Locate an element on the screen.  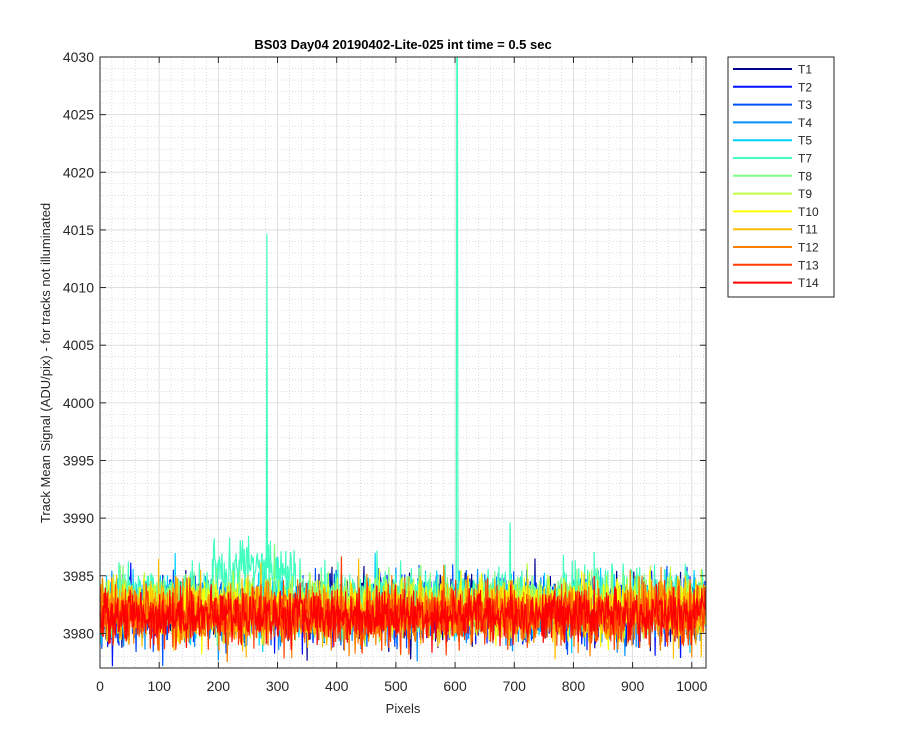
y-tick-label: 3985 is located at coordinates (78, 576).